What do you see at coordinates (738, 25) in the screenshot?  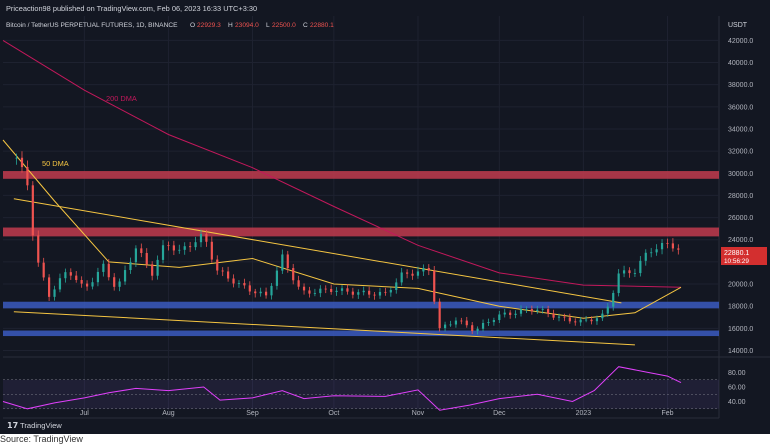 I see `currency-label: USDT` at bounding box center [738, 25].